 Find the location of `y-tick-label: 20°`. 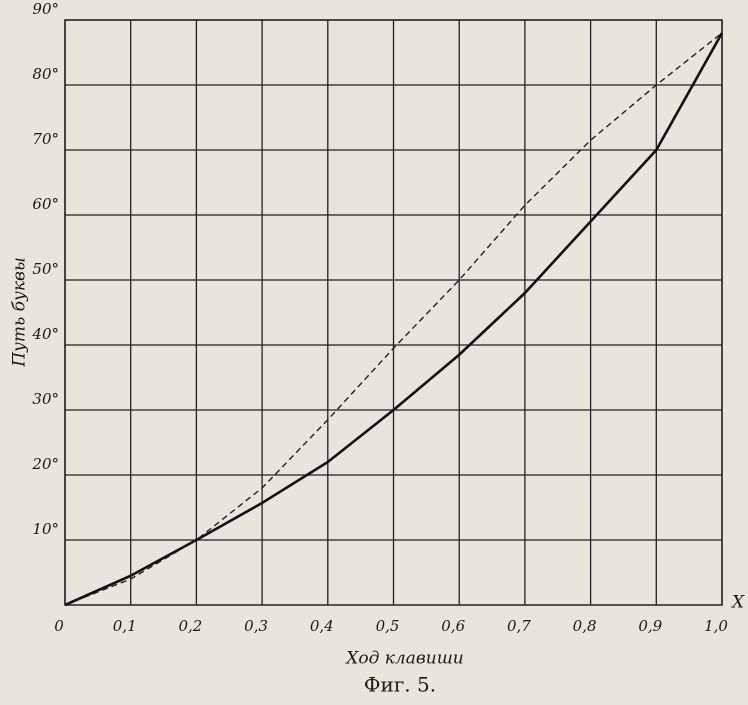

y-tick-label: 20° is located at coordinates (45, 464).